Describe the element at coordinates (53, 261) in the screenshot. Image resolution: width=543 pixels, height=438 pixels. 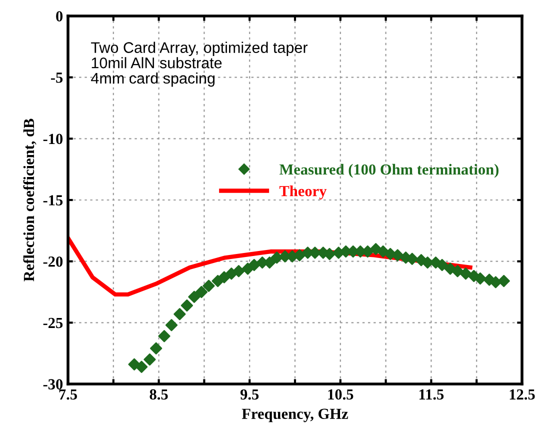
I see `y-tick-label: -20` at that location.